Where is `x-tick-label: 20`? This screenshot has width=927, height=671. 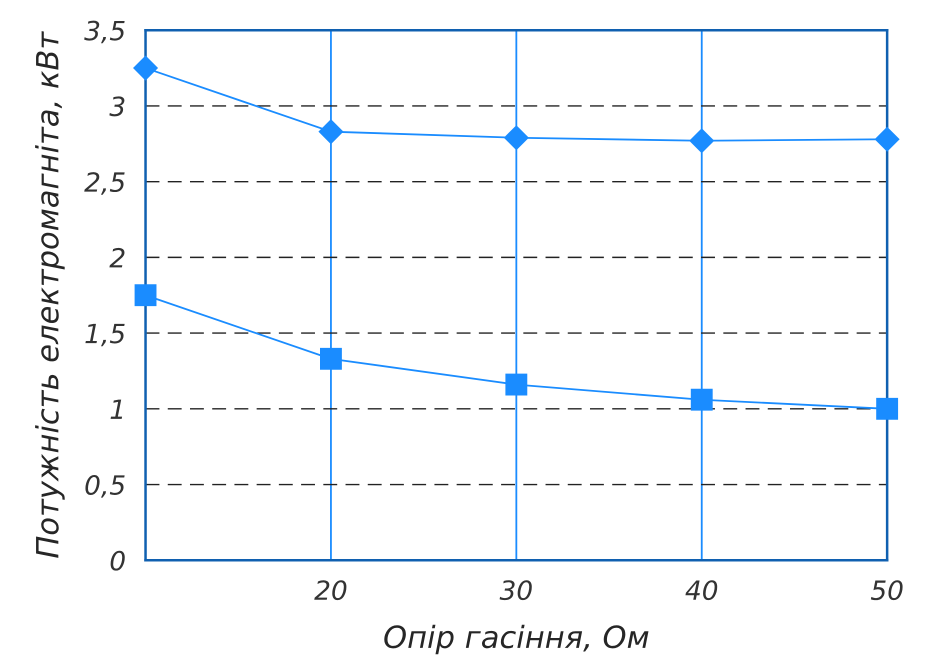
x-tick-label: 20 is located at coordinates (330, 590).